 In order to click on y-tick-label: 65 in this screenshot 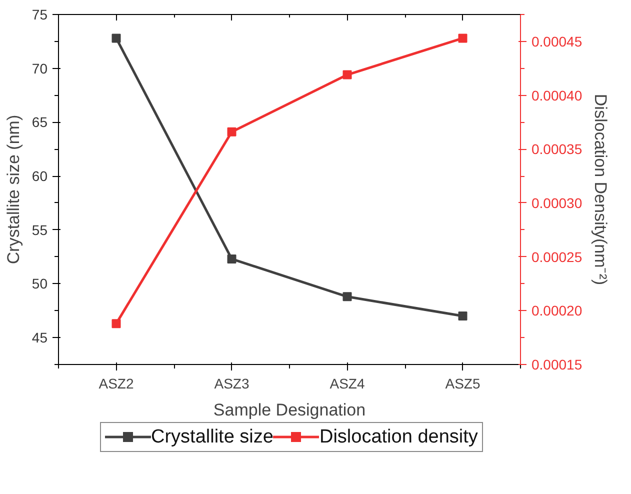, I will do `click(40, 122)`.